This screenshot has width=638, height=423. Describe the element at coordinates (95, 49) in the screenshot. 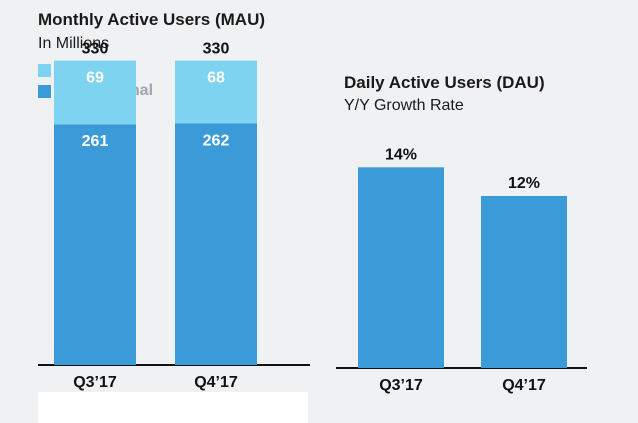

I see `mau-total-label-1: 330` at that location.